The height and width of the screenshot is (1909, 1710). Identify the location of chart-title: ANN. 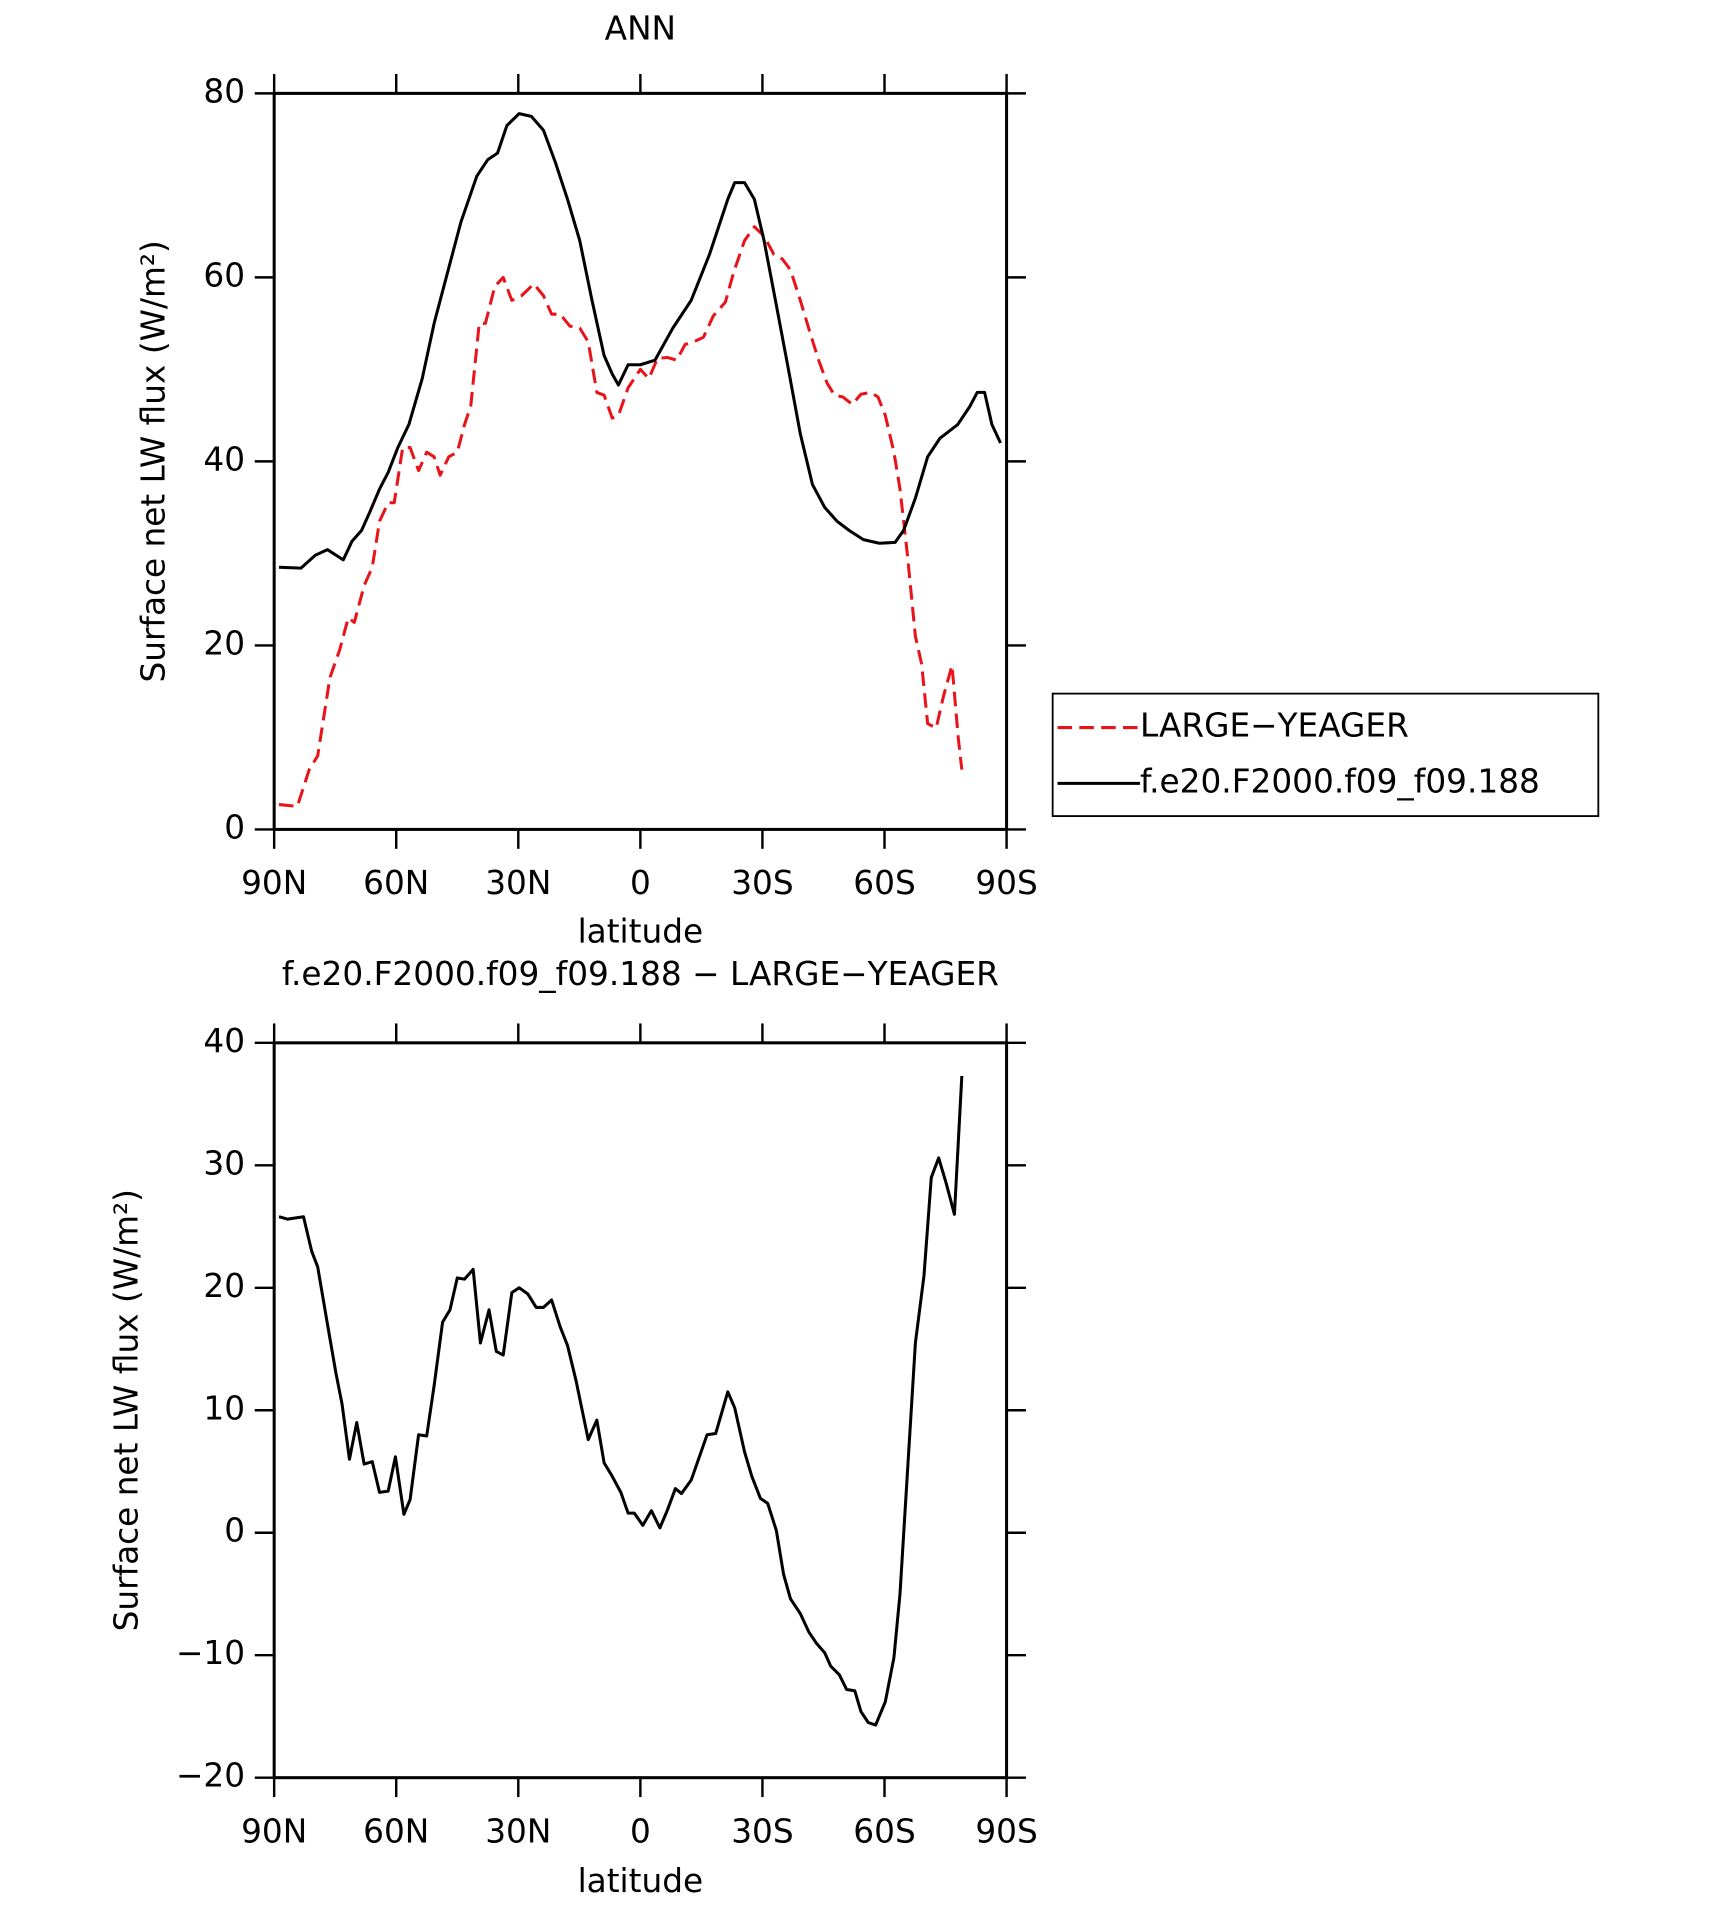
(640, 28).